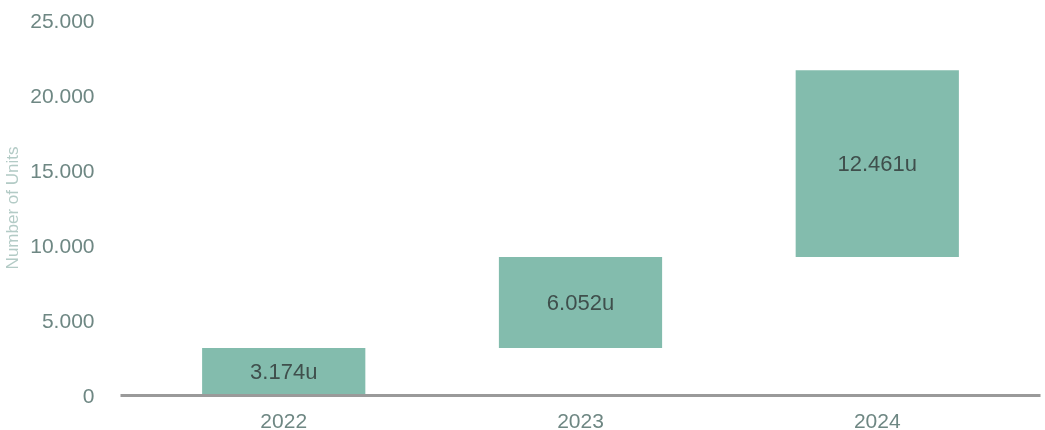  What do you see at coordinates (62, 245) in the screenshot?
I see `y-tick-label: 10.000` at bounding box center [62, 245].